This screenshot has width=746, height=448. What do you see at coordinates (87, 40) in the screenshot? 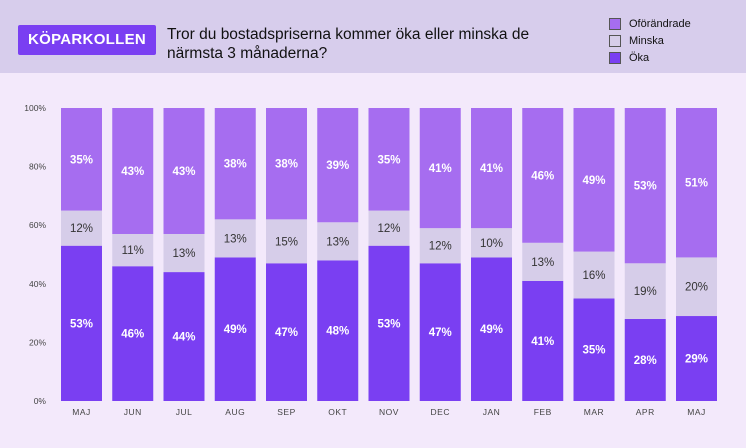
I see `brand-badge: KÖPARKOLLEN` at bounding box center [87, 40].